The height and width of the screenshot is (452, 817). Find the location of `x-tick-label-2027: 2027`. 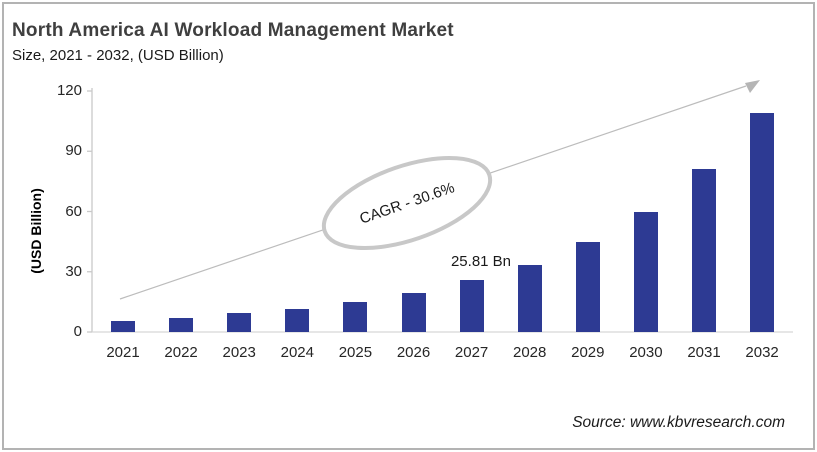

x-tick-label-2027: 2027 is located at coordinates (471, 352).